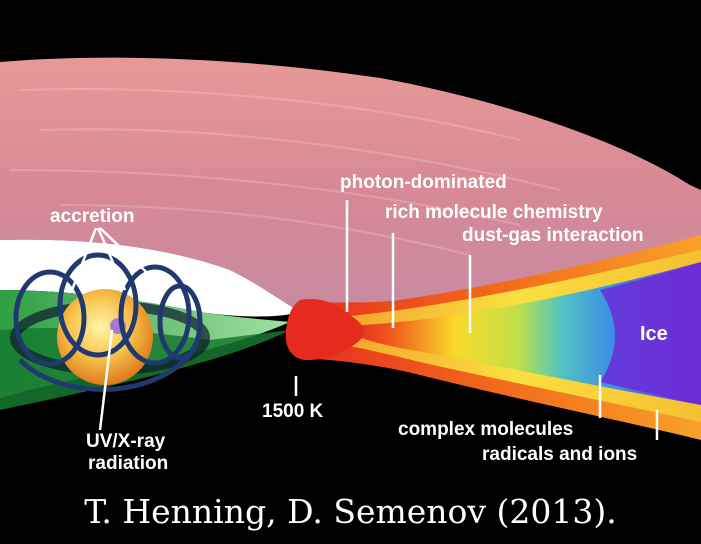 The image size is (701, 544). What do you see at coordinates (126, 441) in the screenshot?
I see `label-uvxray-line1: UV/X-ray` at bounding box center [126, 441].